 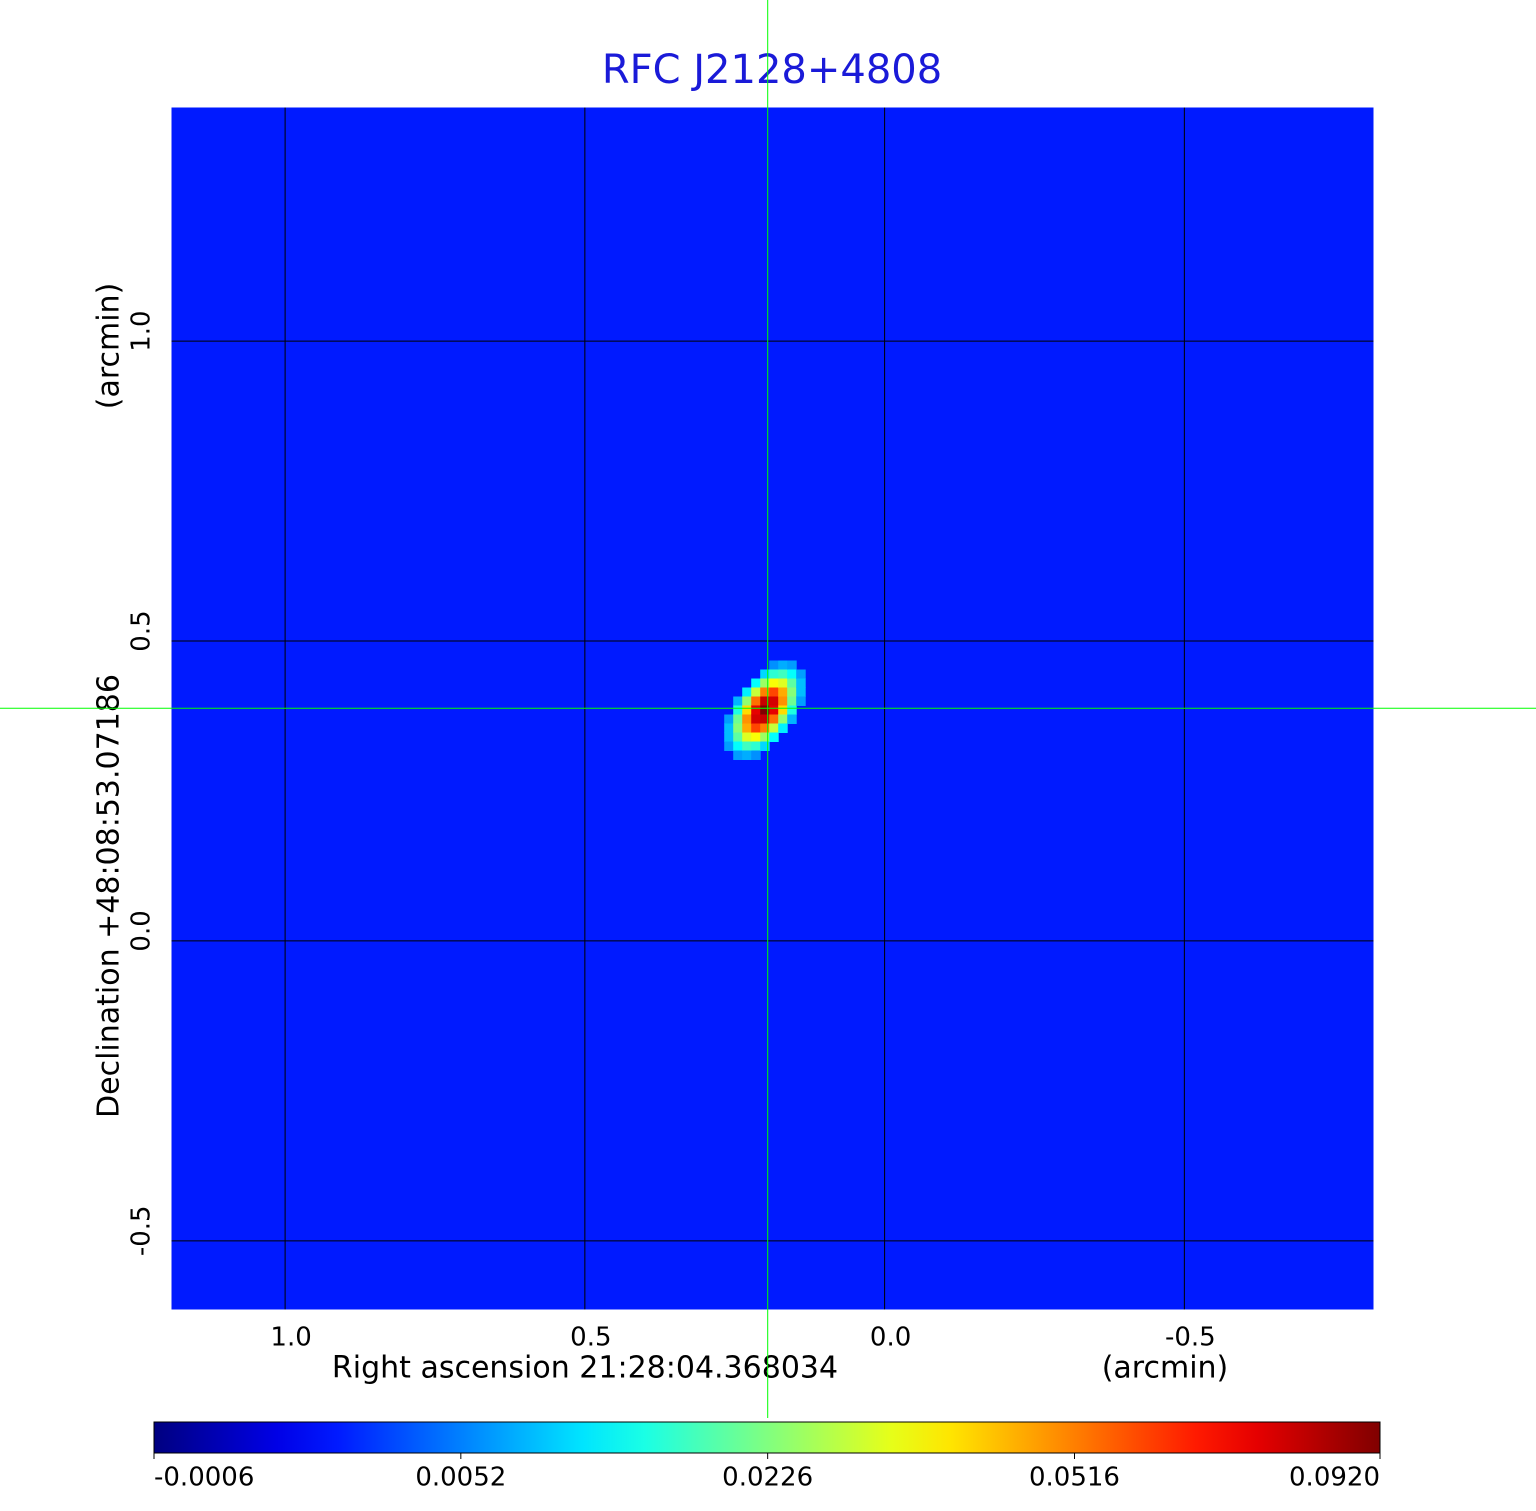 What do you see at coordinates (290, 1338) in the screenshot?
I see `x-tick-label: 1.0` at bounding box center [290, 1338].